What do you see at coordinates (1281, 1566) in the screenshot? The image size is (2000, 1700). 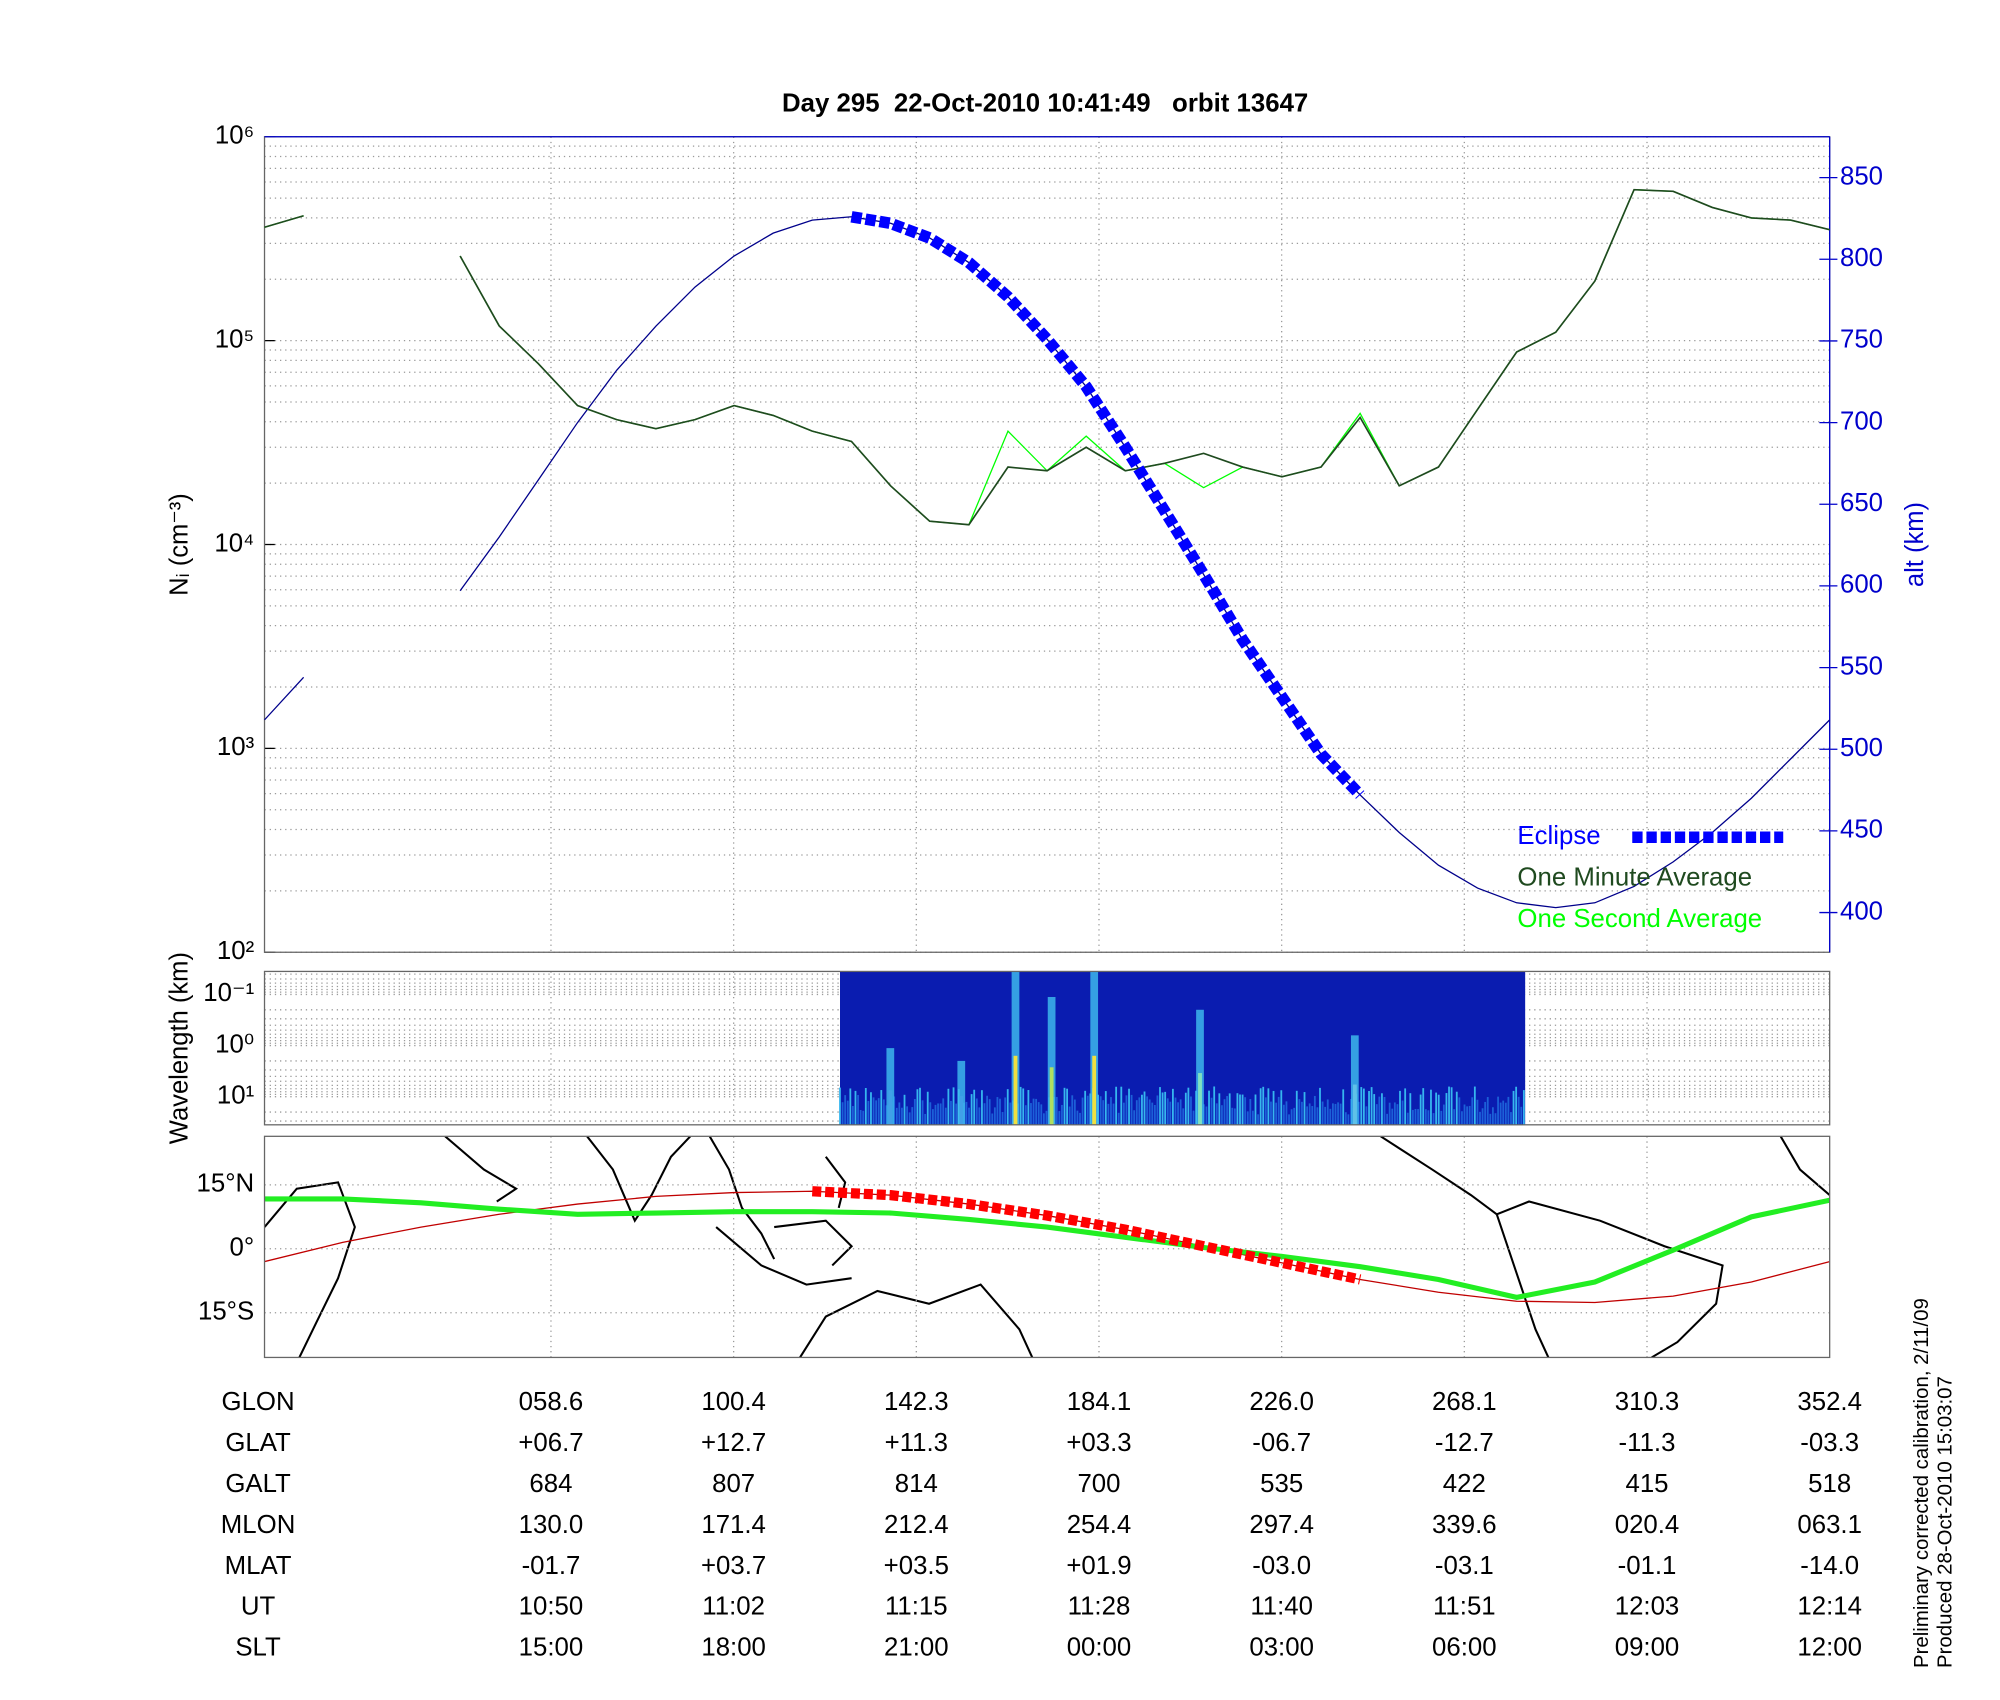 I see `cell: -03.0` at bounding box center [1281, 1566].